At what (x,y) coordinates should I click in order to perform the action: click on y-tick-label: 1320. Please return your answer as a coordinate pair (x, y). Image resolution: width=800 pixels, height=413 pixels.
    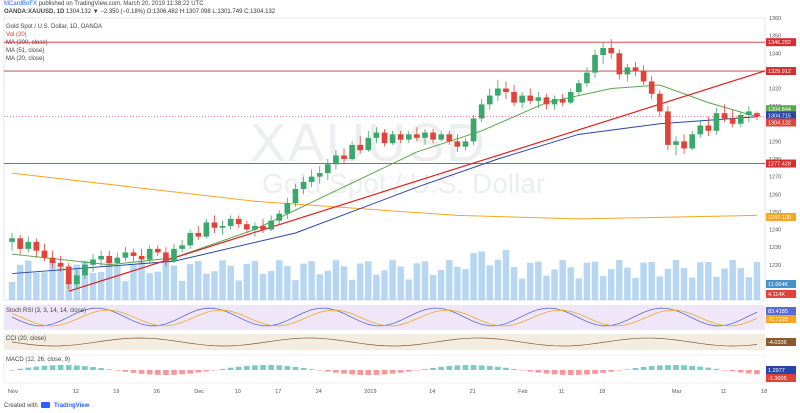
    Looking at the image, I should click on (775, 90).